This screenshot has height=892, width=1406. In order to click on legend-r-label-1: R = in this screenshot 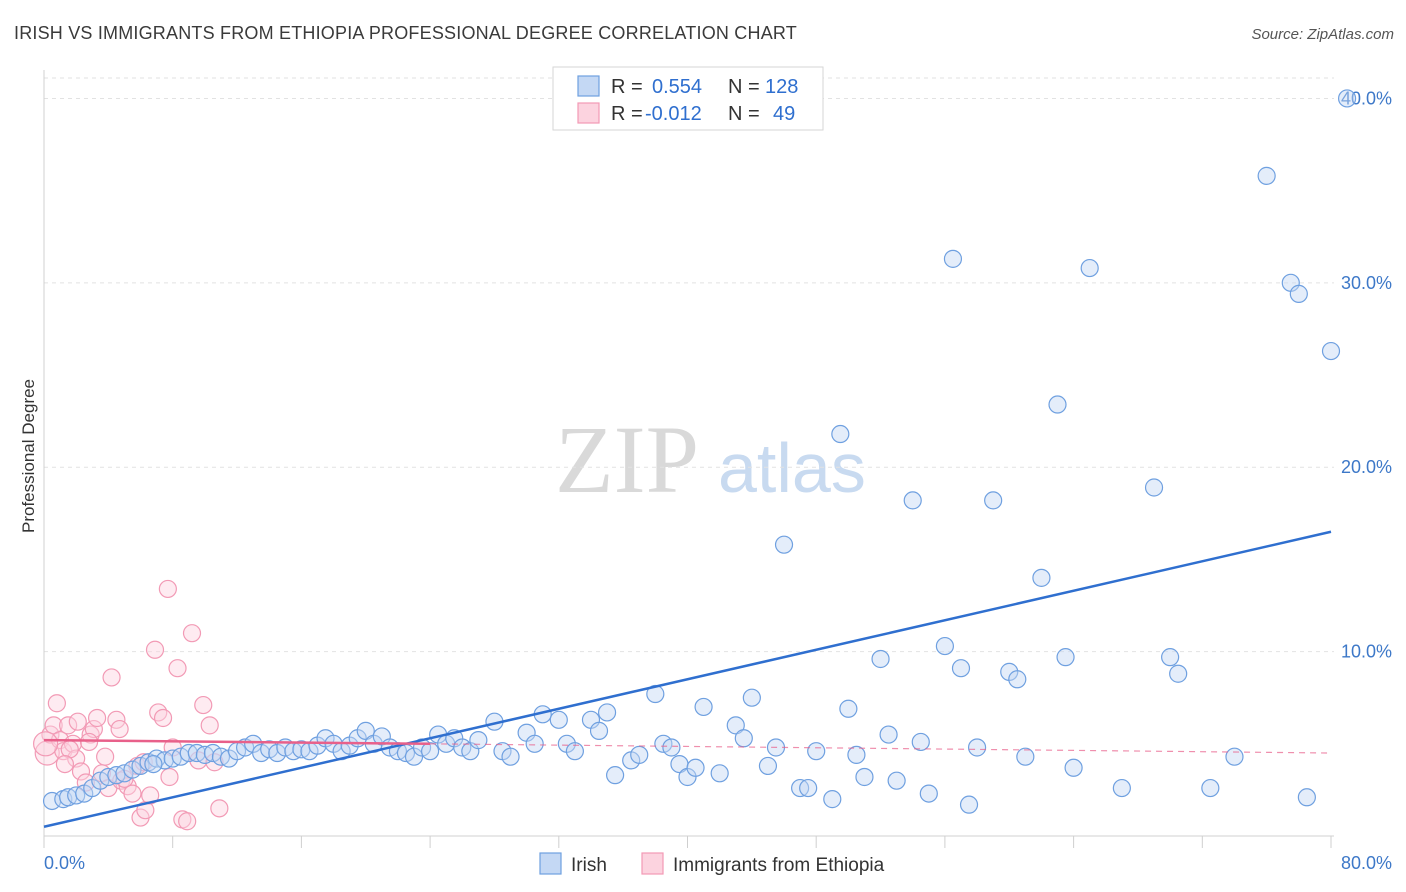, I will do `click(627, 87)`.